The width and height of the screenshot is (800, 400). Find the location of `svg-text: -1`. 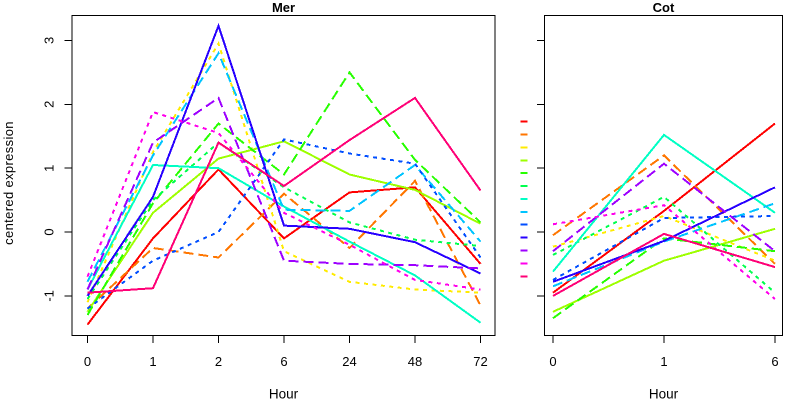

svg-text: -1 is located at coordinates (49, 296).